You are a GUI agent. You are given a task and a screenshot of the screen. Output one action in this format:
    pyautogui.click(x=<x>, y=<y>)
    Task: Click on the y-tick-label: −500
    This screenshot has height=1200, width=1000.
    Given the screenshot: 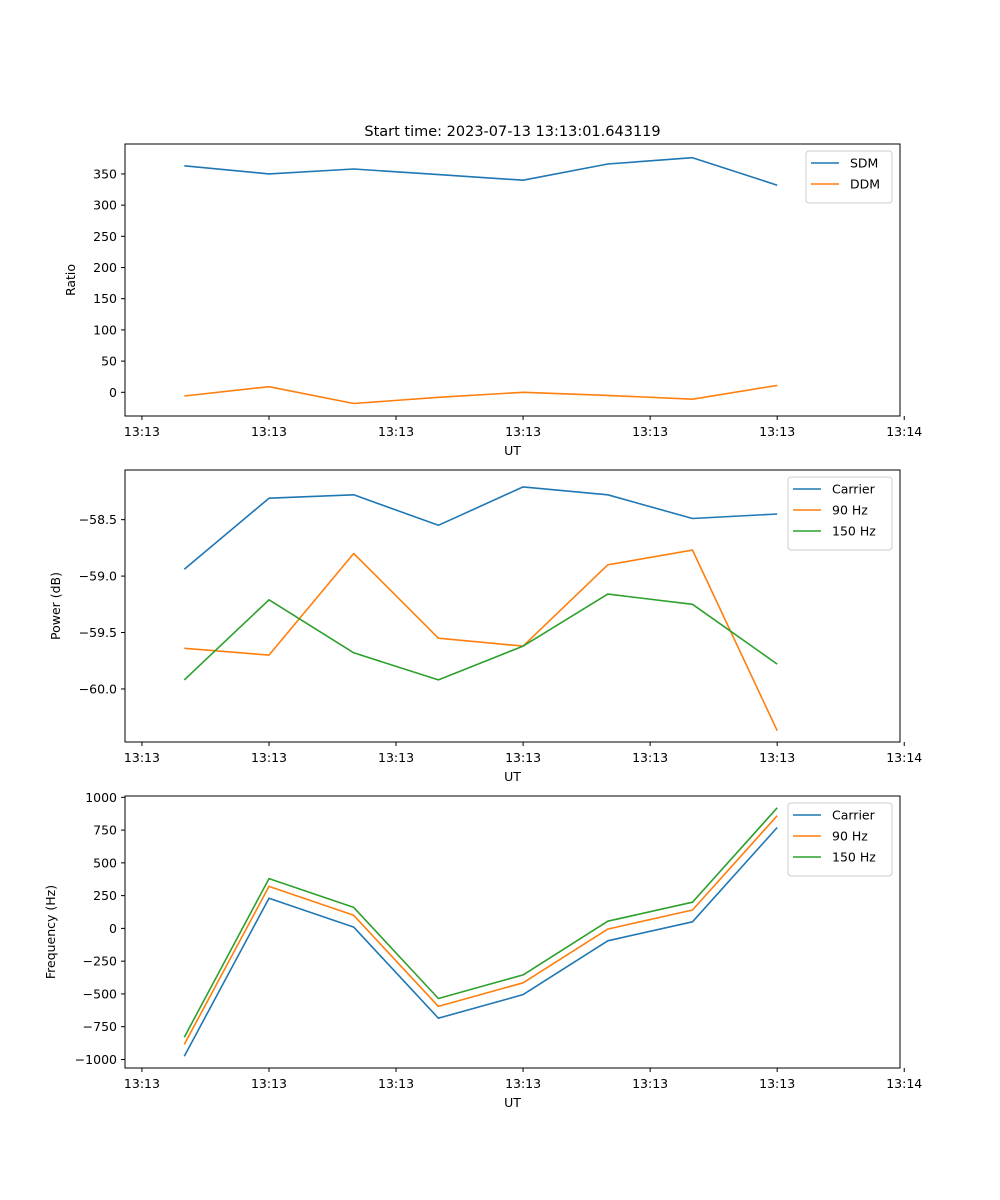 What is the action you would take?
    pyautogui.click(x=100, y=993)
    